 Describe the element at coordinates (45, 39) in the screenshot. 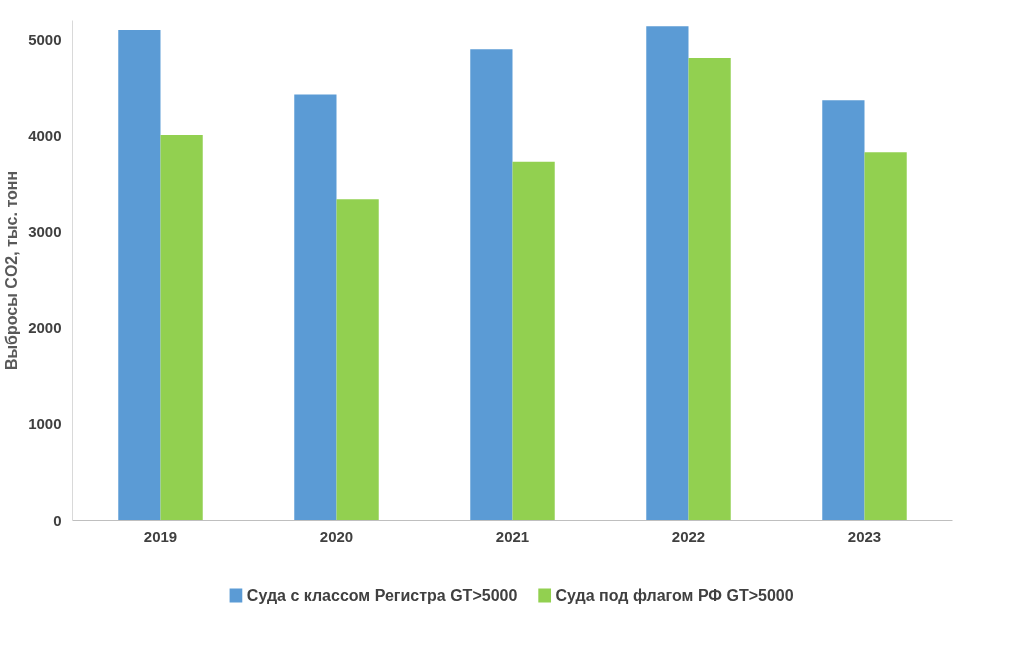

I see `y-tick-label: 5000` at that location.